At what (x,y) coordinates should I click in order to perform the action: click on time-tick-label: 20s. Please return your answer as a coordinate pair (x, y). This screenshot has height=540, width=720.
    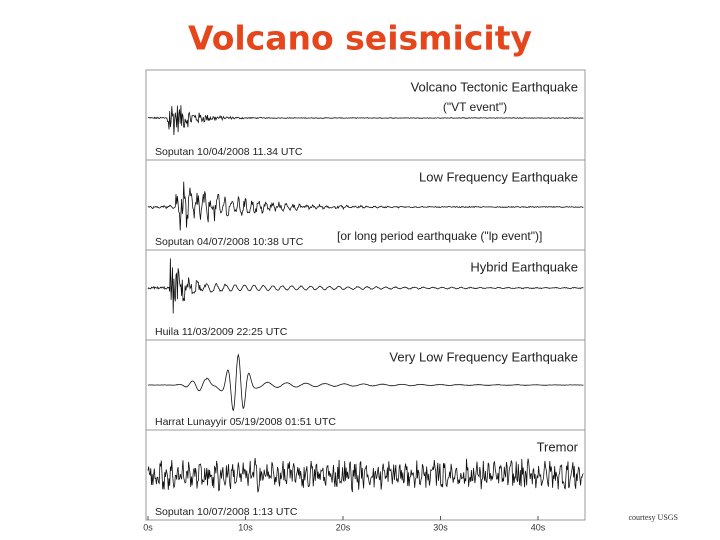
    Looking at the image, I should click on (343, 527).